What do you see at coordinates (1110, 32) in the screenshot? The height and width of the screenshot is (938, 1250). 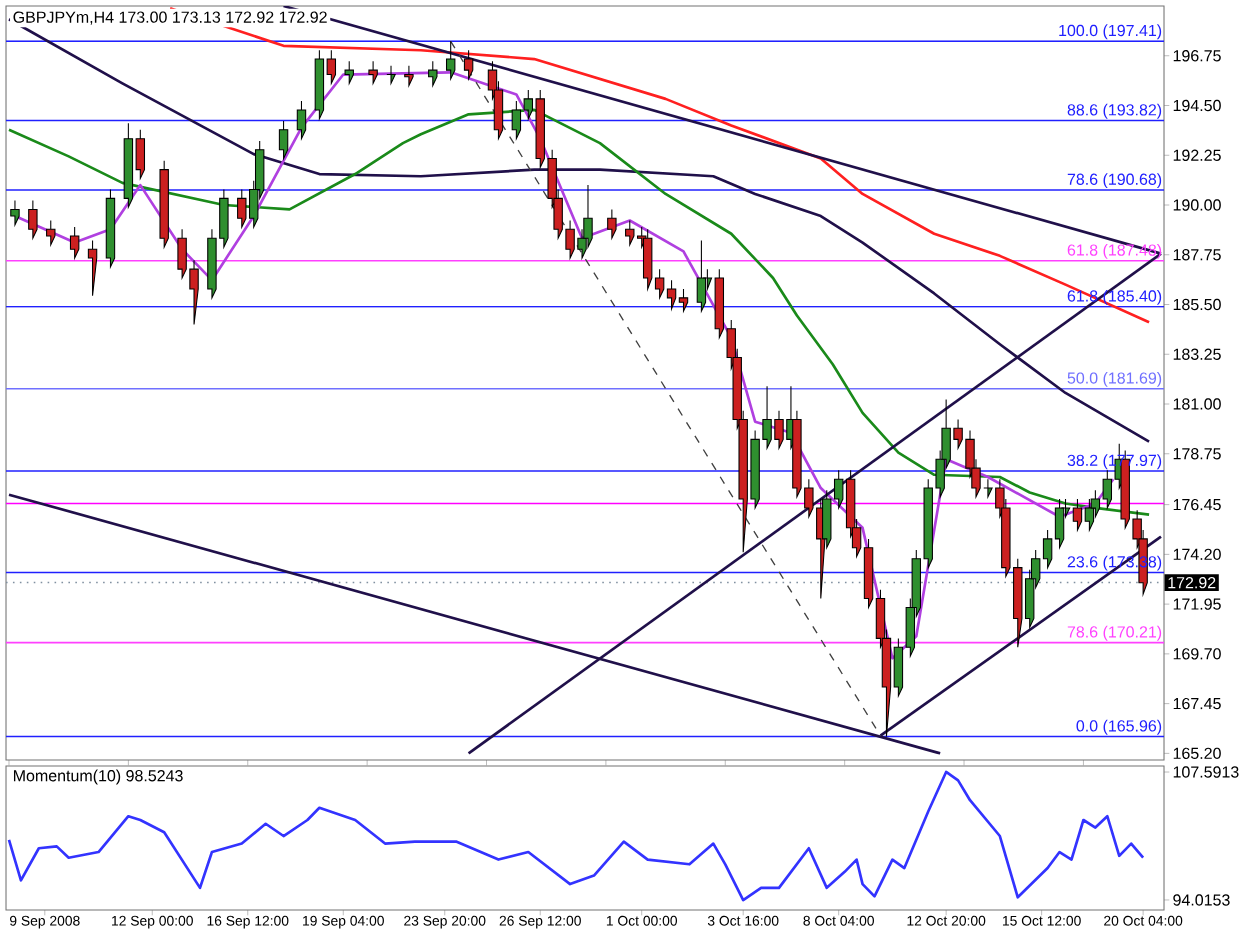 I see `ref-line-label: 100.0 (197.41)` at bounding box center [1110, 32].